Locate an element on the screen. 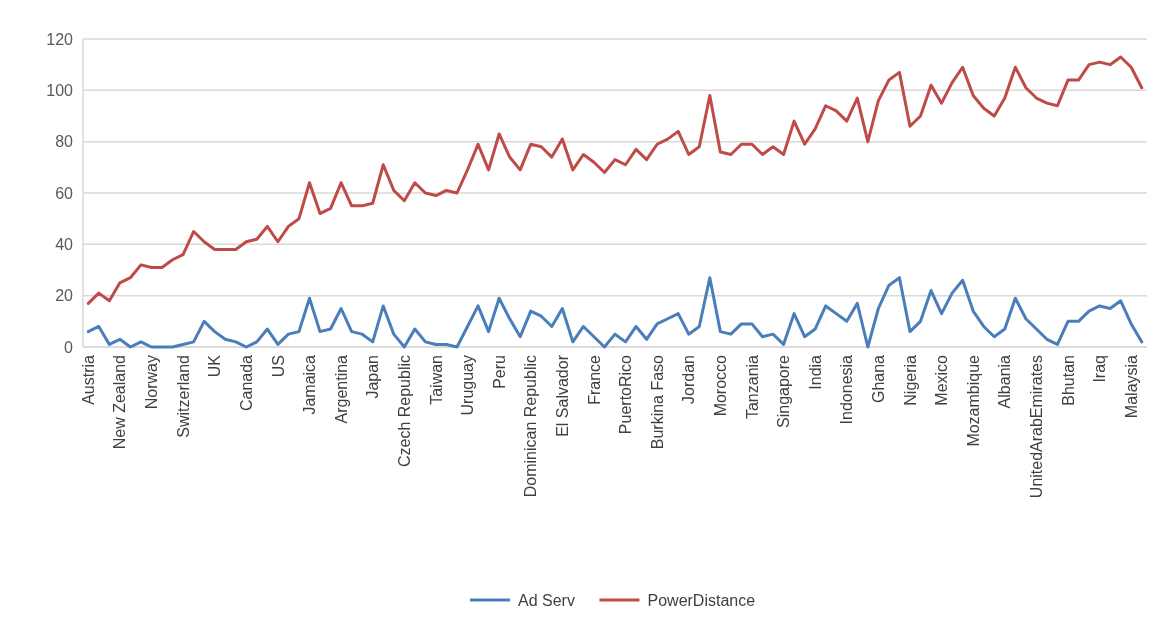  x-tick-label: Singapore is located at coordinates (784, 391).